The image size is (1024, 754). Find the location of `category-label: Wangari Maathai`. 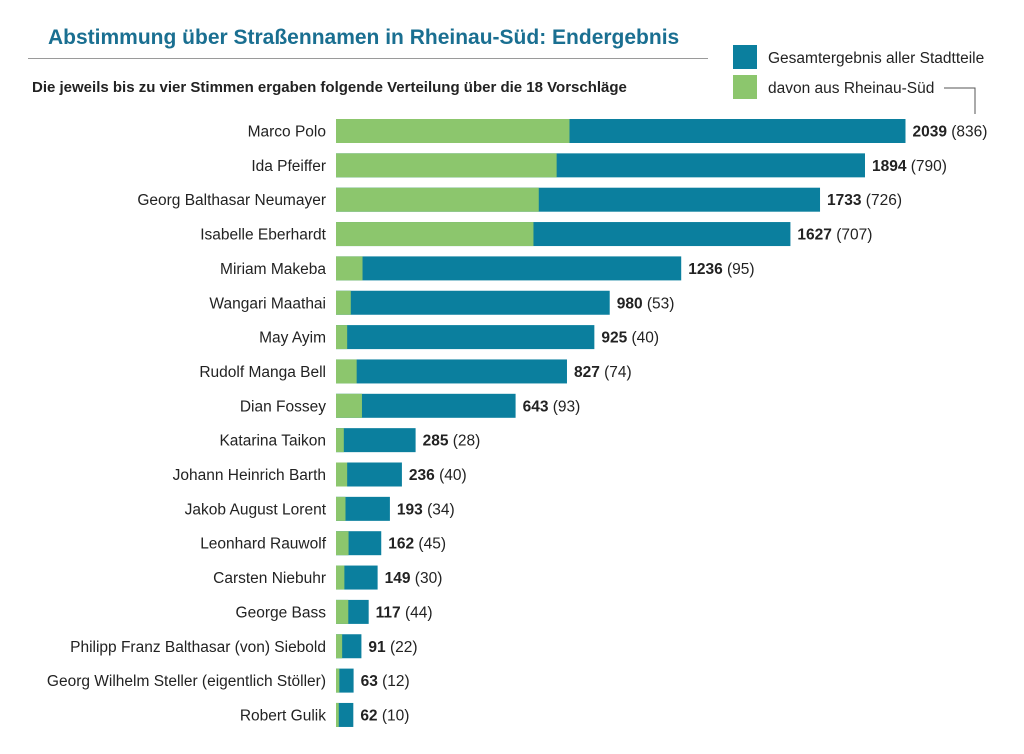

category-label: Wangari Maathai is located at coordinates (267, 303).